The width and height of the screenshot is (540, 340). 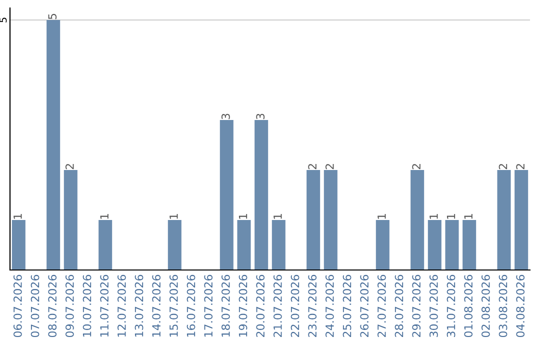 I want to click on x-tick-label: 23.07.2026, so click(x=312, y=305).